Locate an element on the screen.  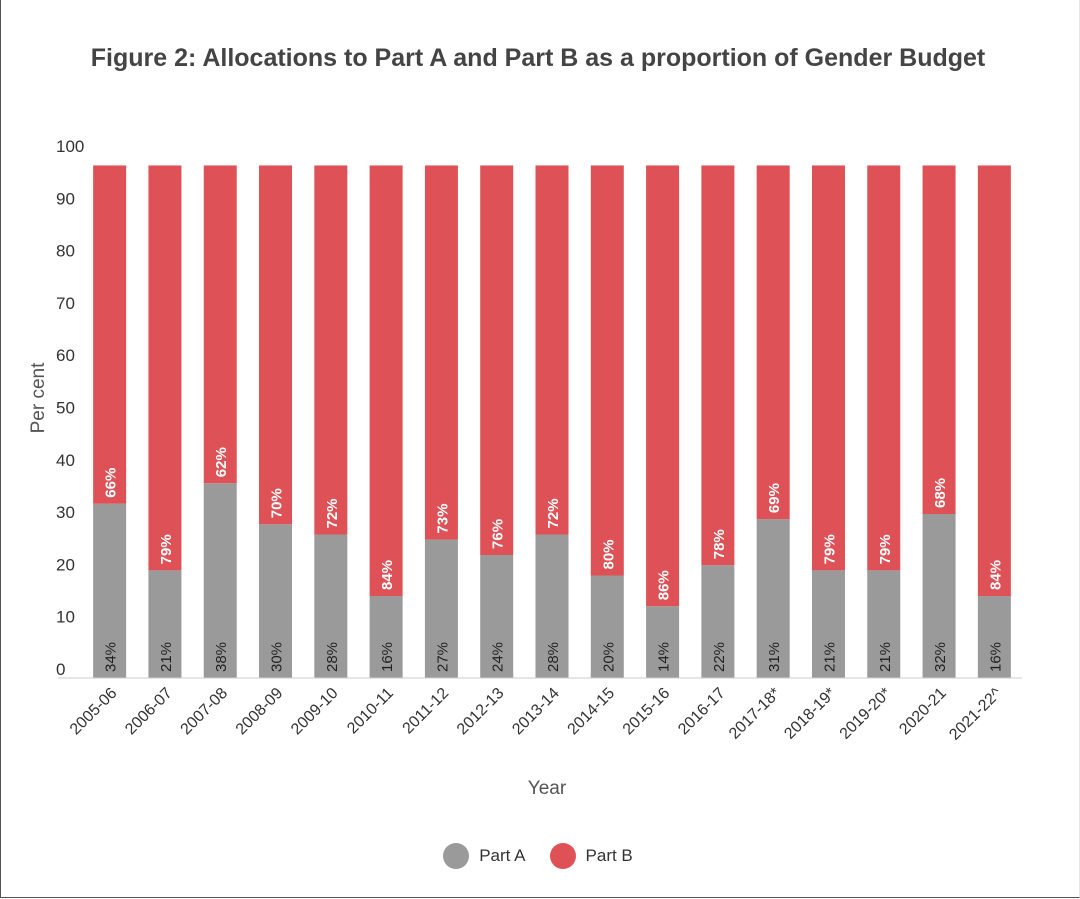
x-tick-label: 2005-06 is located at coordinates (94, 712).